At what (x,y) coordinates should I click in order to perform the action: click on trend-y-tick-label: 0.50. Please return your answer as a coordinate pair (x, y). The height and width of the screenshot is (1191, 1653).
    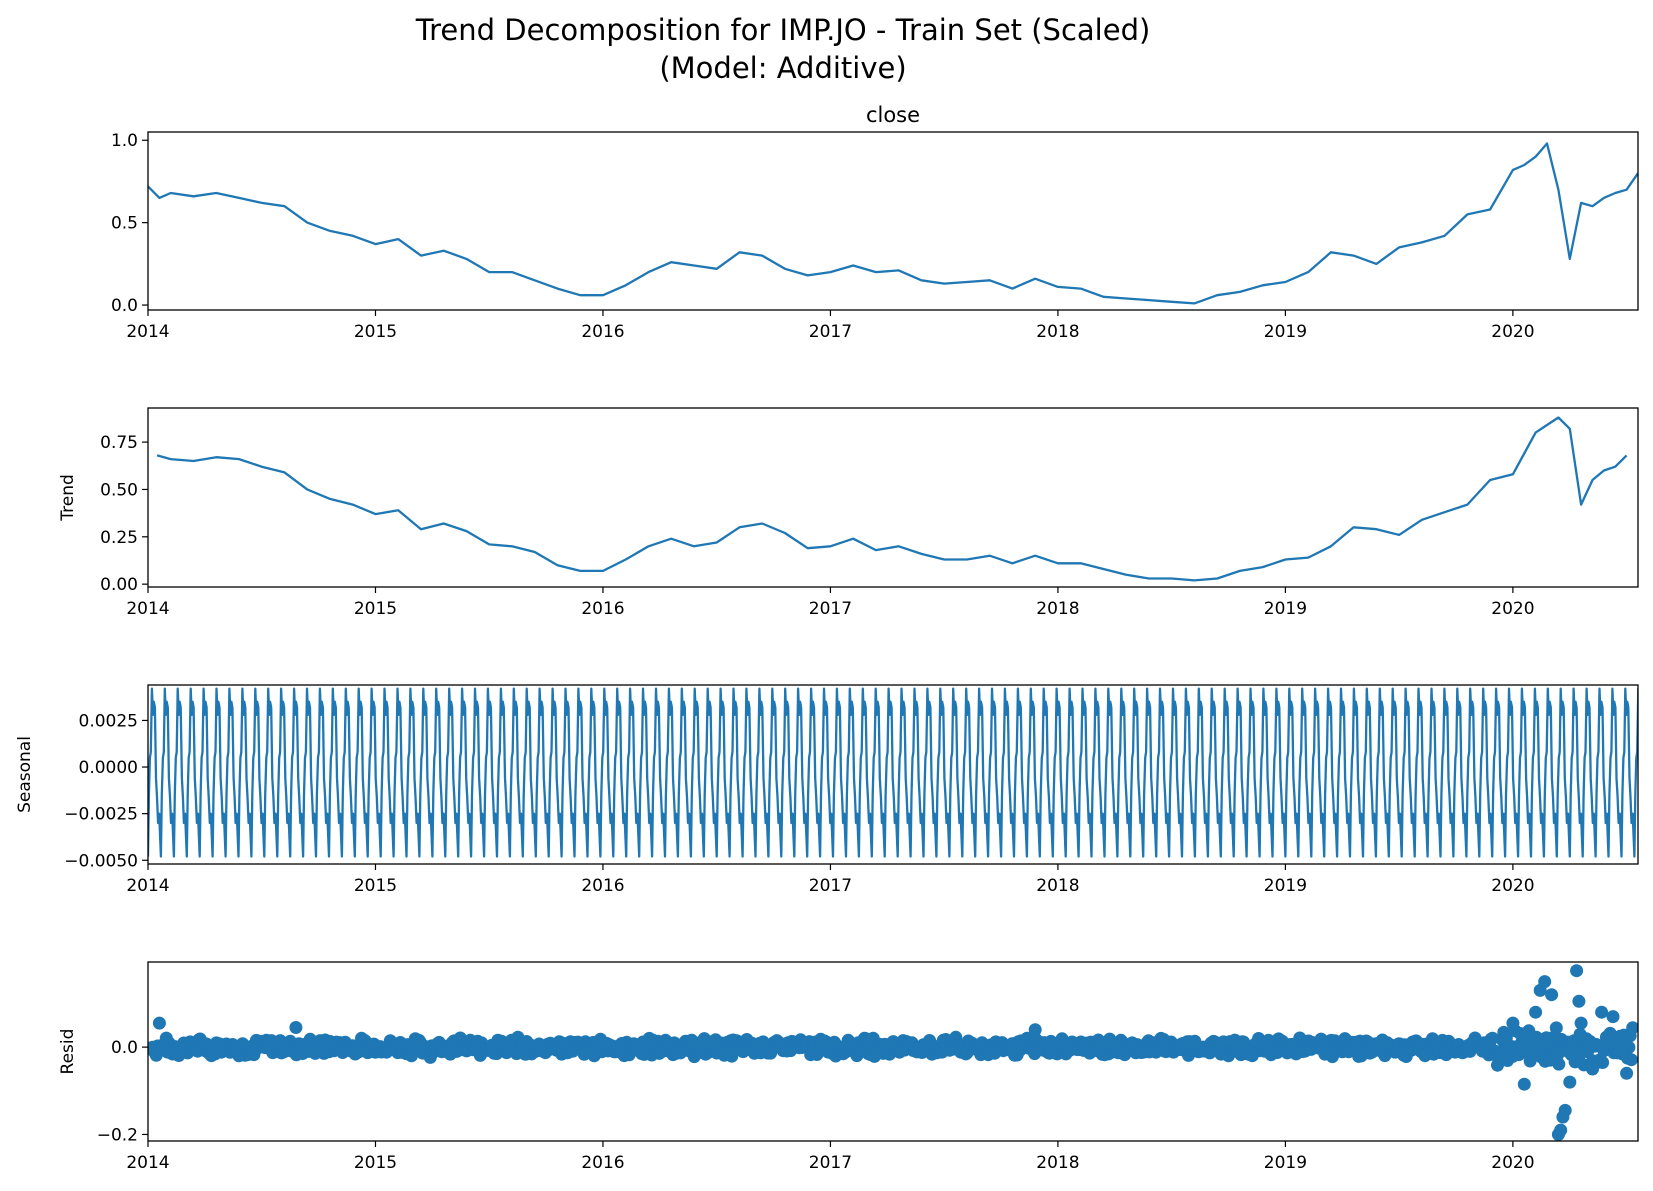
    Looking at the image, I should click on (119, 490).